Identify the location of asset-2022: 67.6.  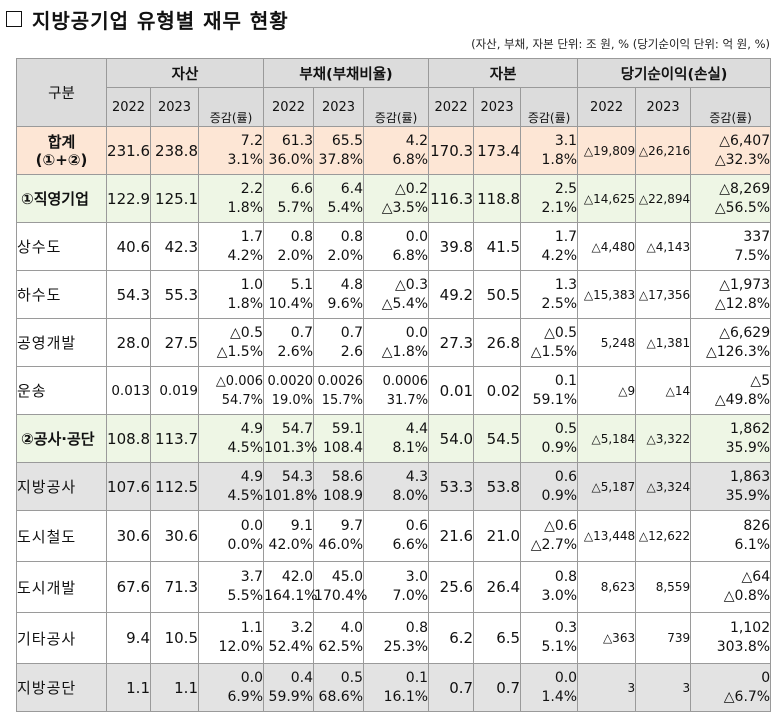
(128, 587).